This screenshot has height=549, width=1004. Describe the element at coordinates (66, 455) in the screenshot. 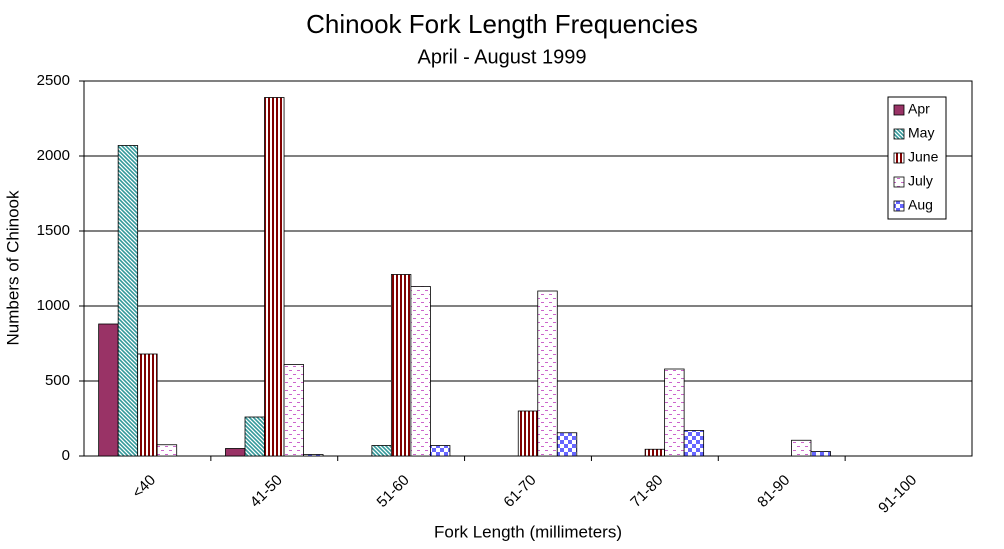

I see `y-tick-label: 0` at that location.